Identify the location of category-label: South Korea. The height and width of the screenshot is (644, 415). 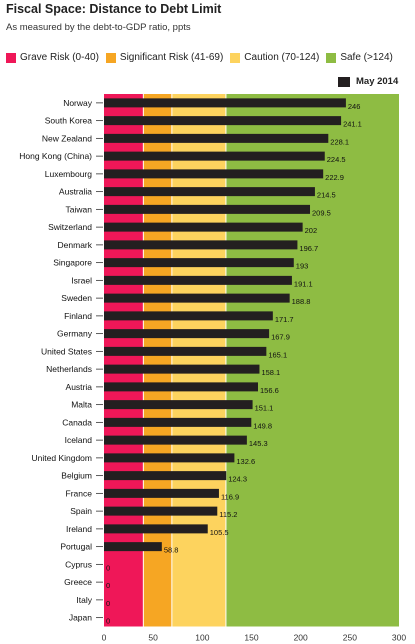
(69, 121).